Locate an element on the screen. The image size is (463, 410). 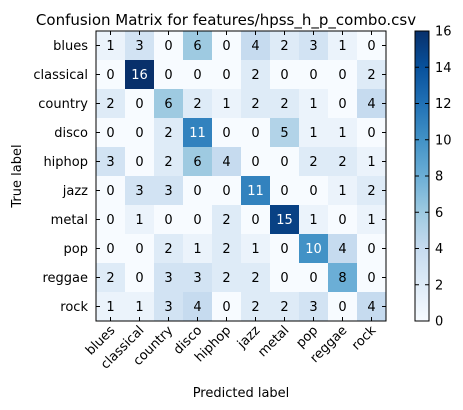
colorbar-tick-label: 6 is located at coordinates (439, 213).